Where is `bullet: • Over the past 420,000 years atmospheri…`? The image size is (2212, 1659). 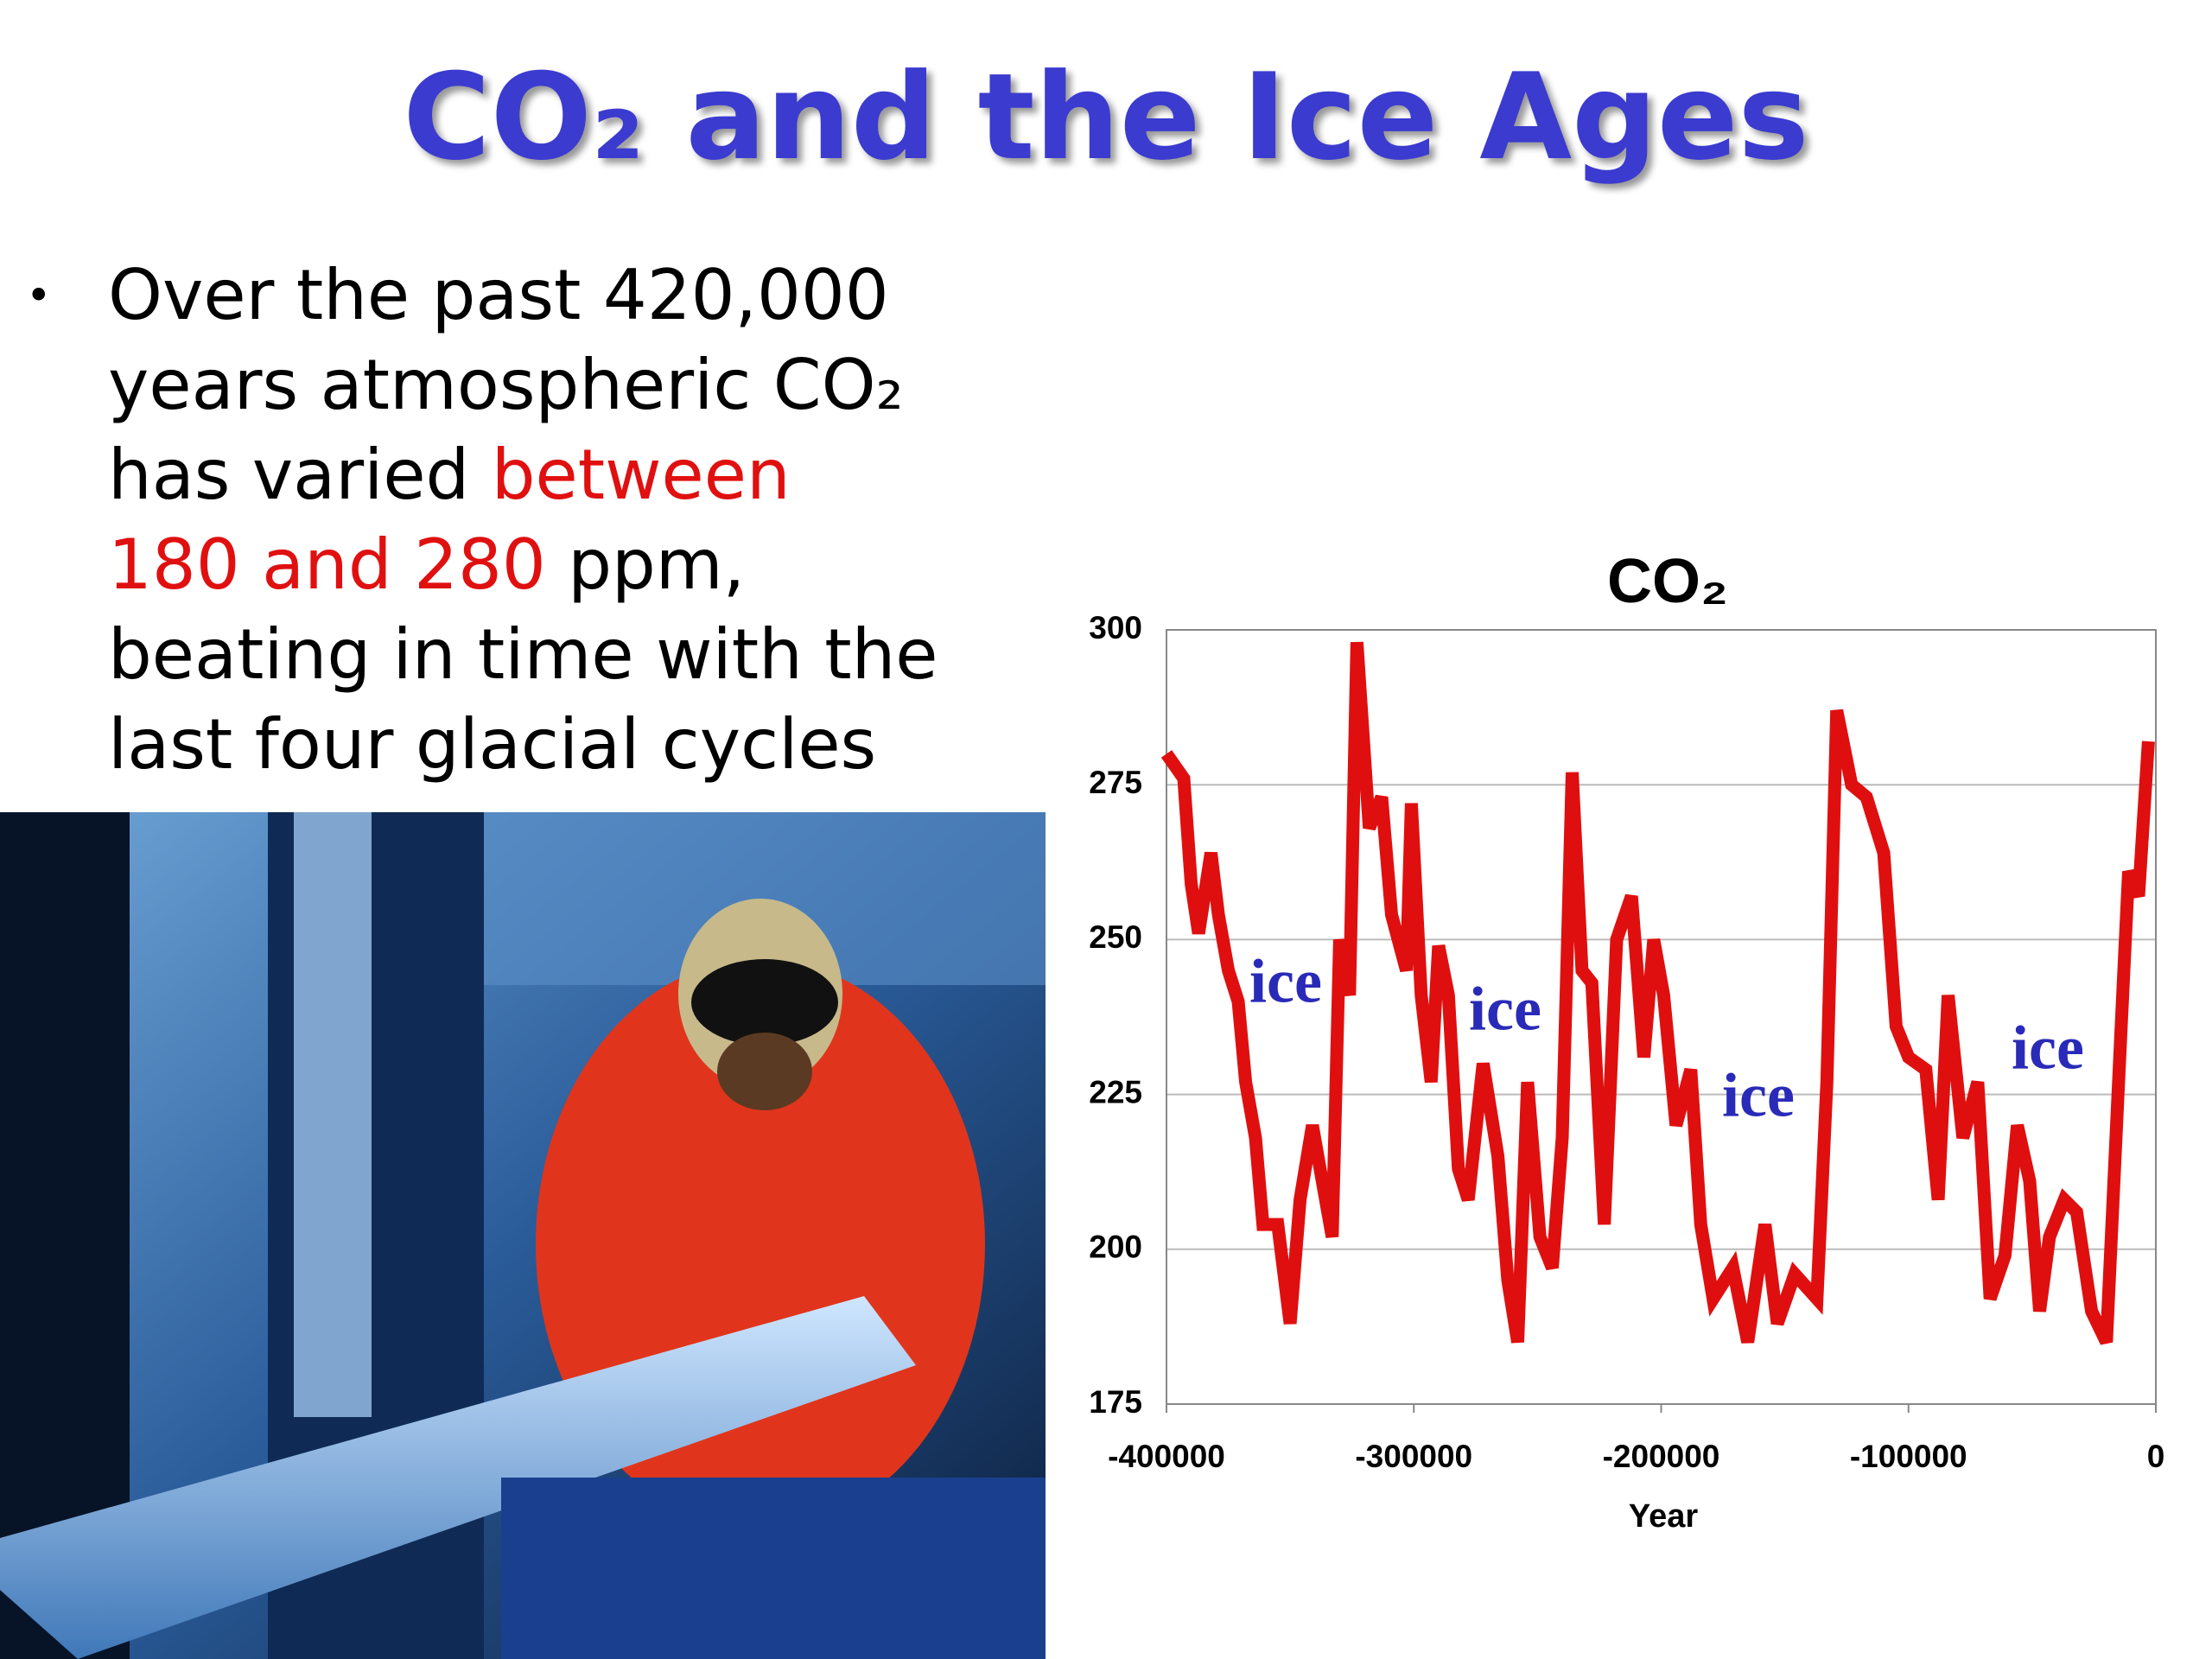
bullet: • Over the past 420,000 years atmospheri… is located at coordinates (484, 520).